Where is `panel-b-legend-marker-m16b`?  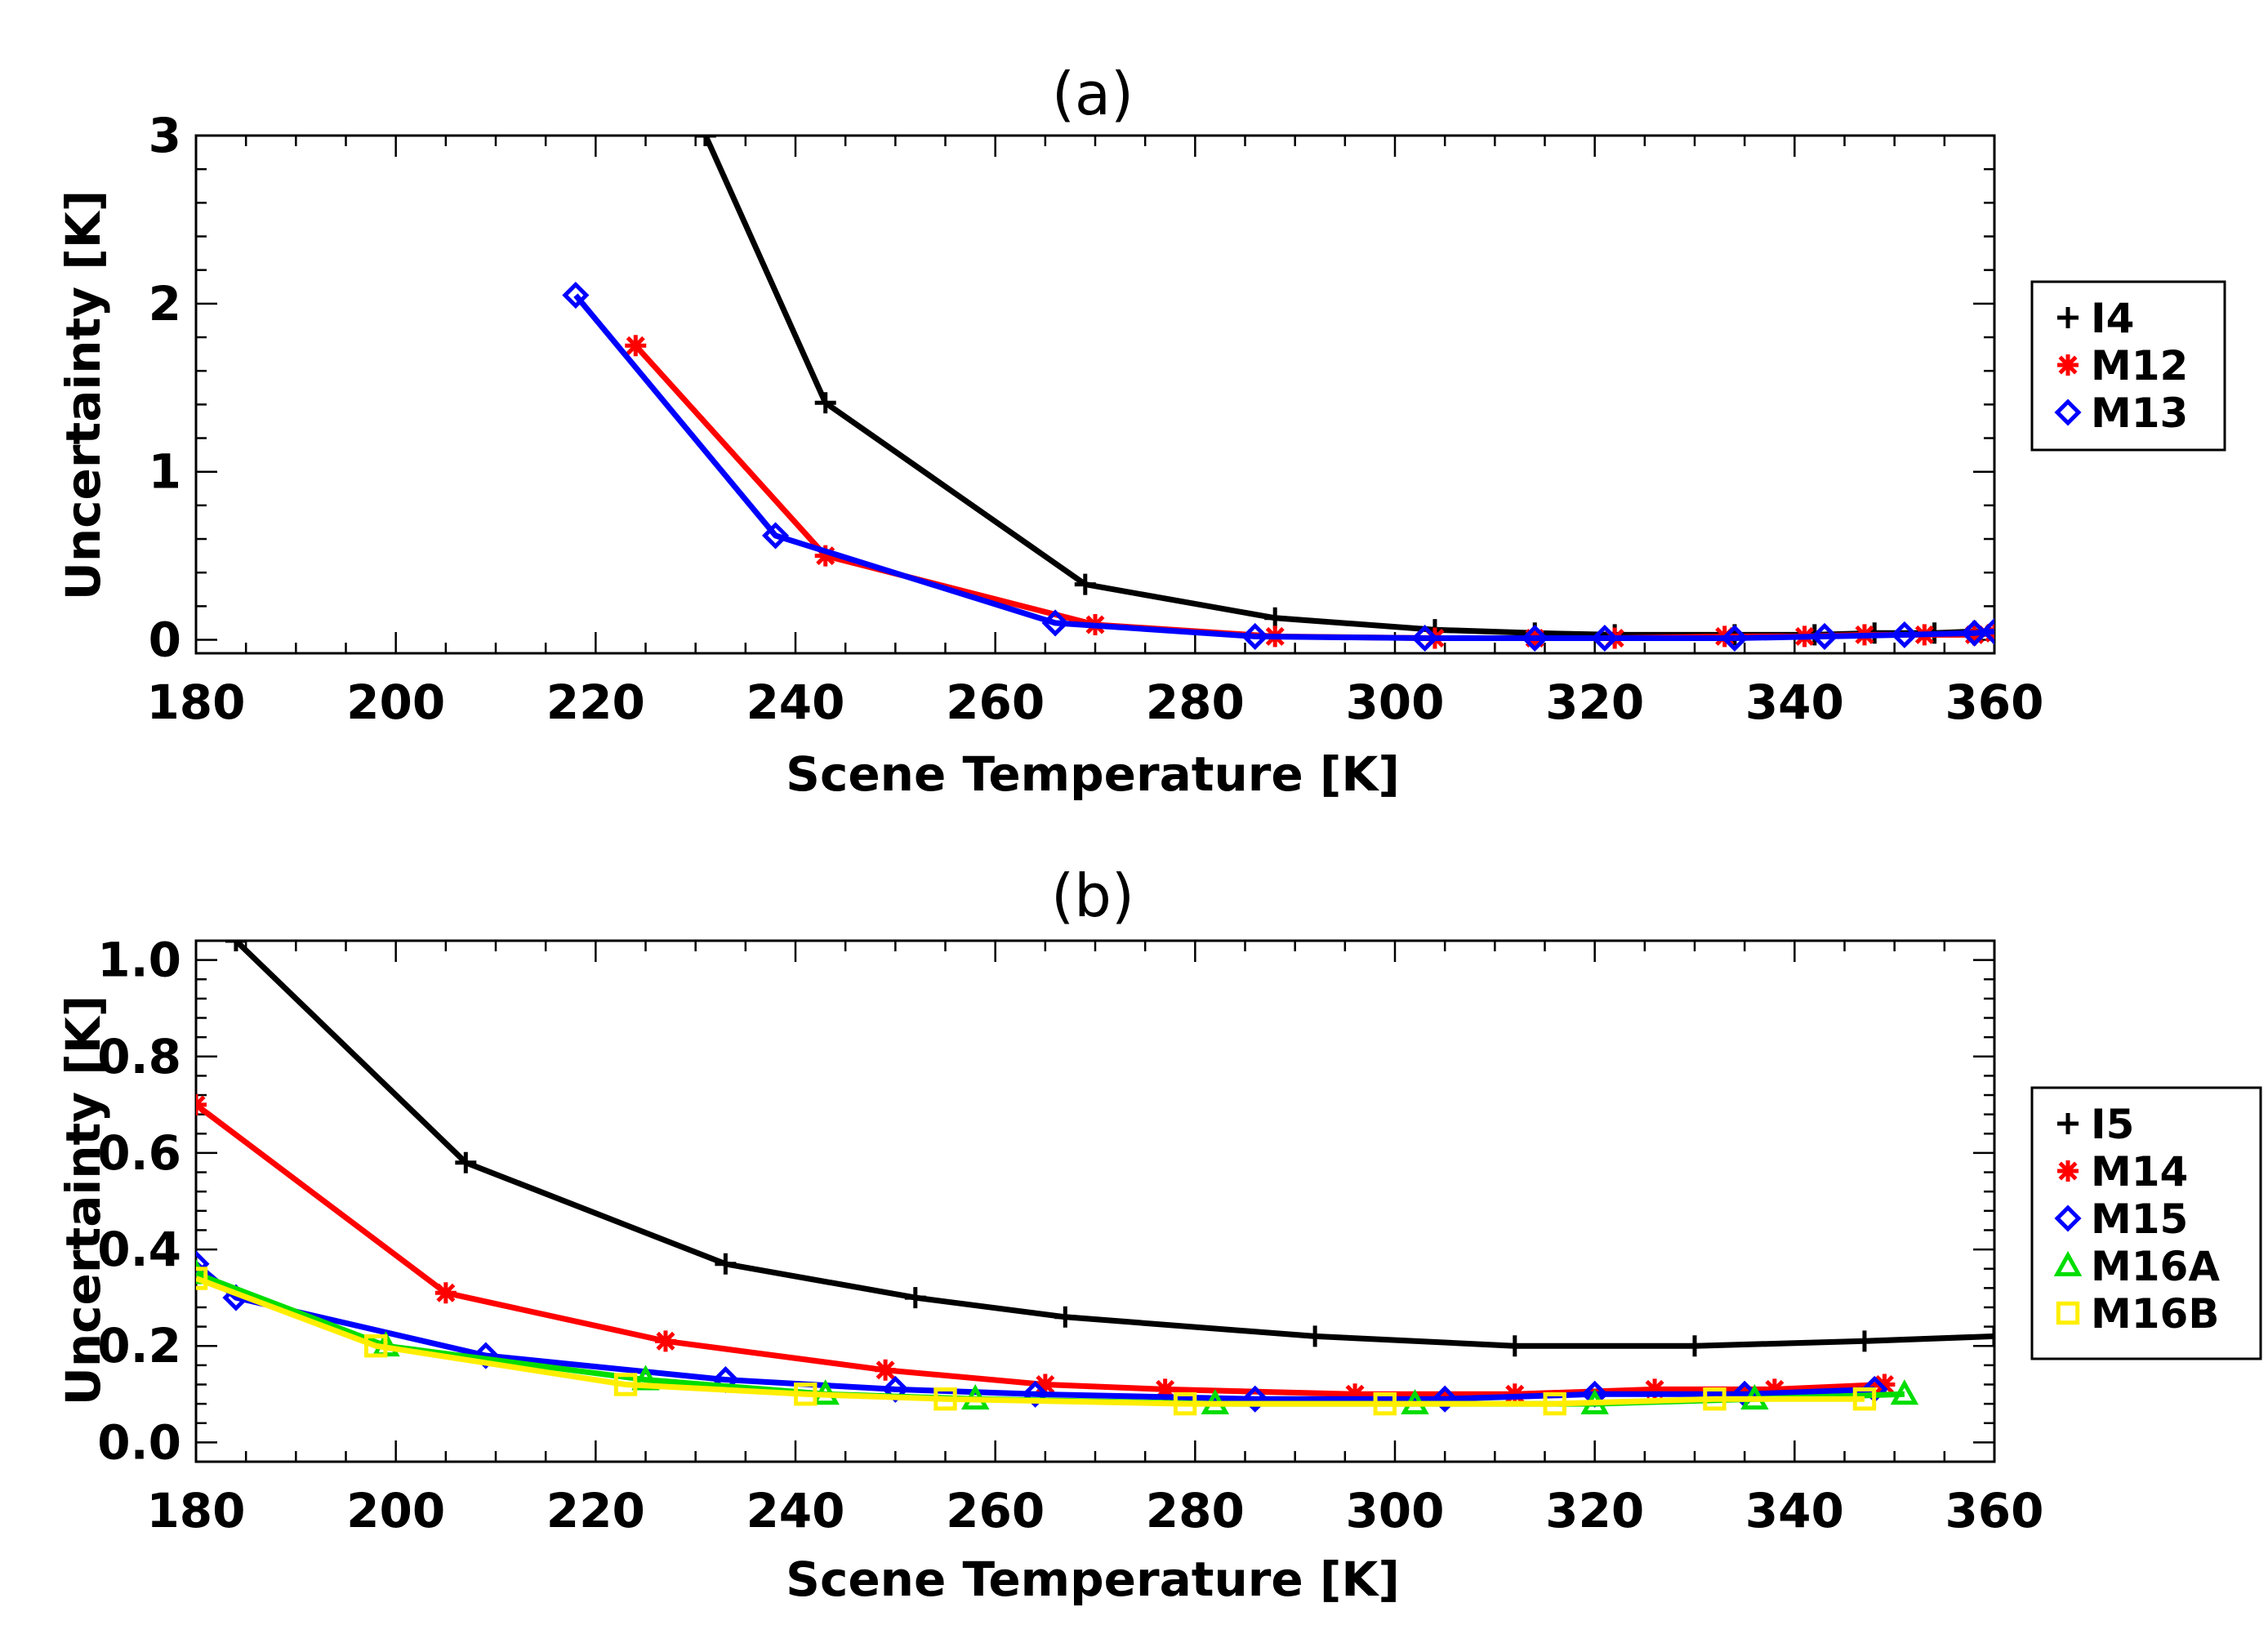 panel-b-legend-marker-m16b is located at coordinates (2068, 1313).